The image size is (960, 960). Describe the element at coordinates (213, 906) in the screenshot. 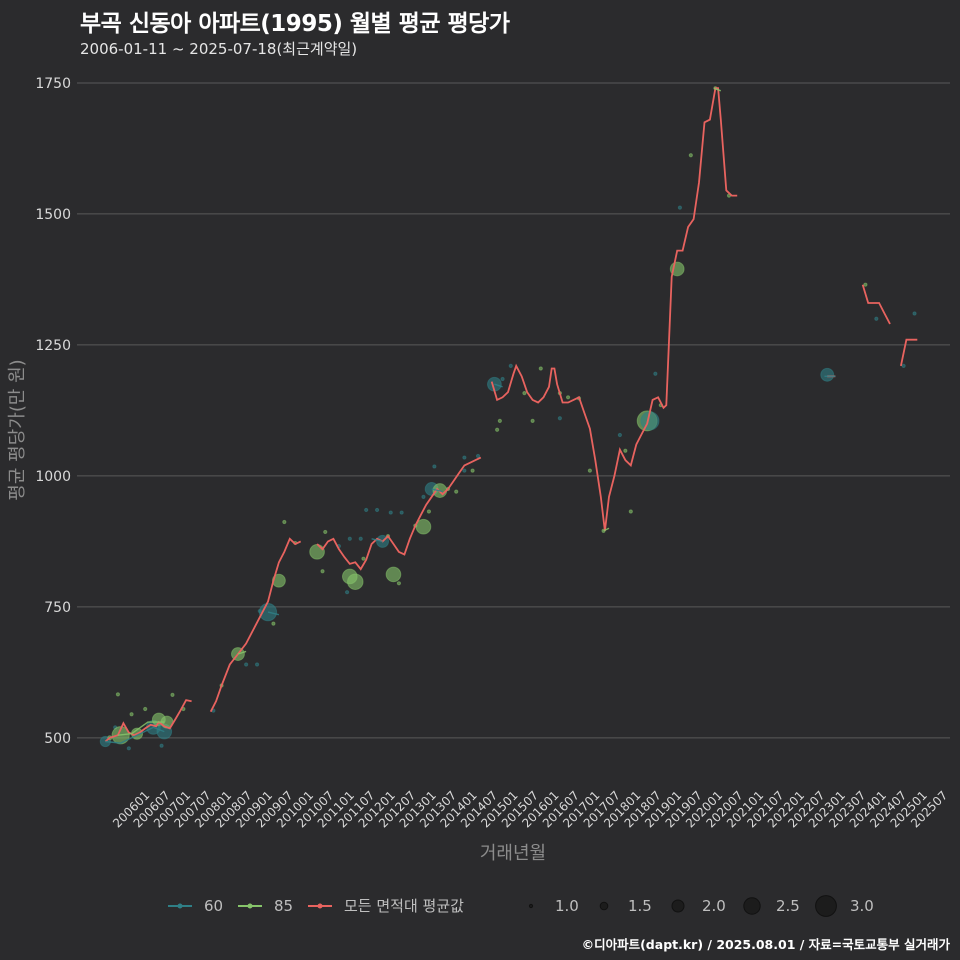

I see `legend-label-60: 60` at that location.